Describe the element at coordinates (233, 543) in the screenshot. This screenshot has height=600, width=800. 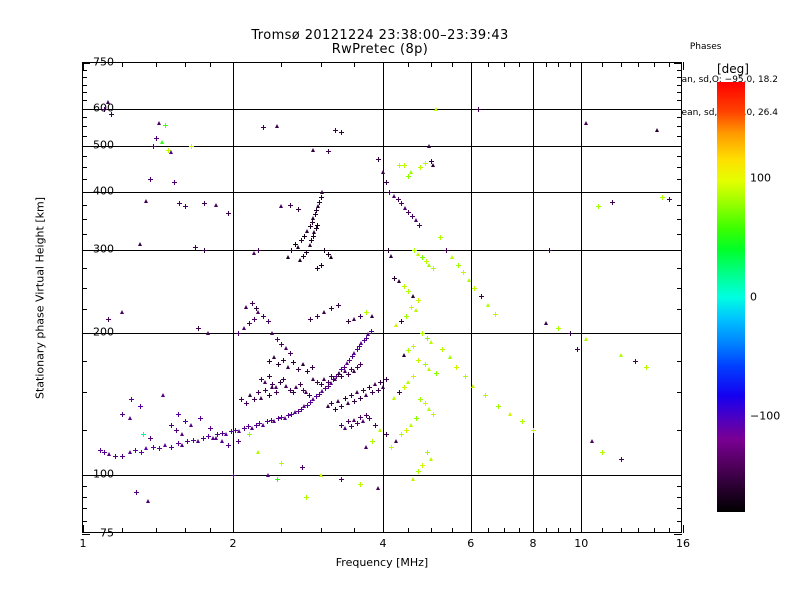
I see `x-axis-tick-label: 2` at that location.